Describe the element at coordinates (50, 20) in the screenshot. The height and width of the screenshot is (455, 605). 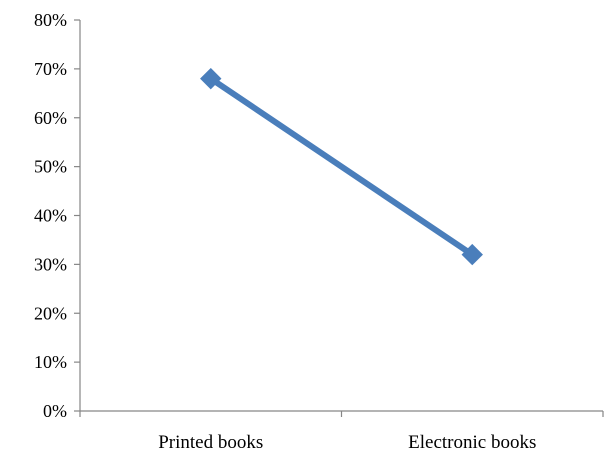
I see `y-tick-label: 80%` at that location.